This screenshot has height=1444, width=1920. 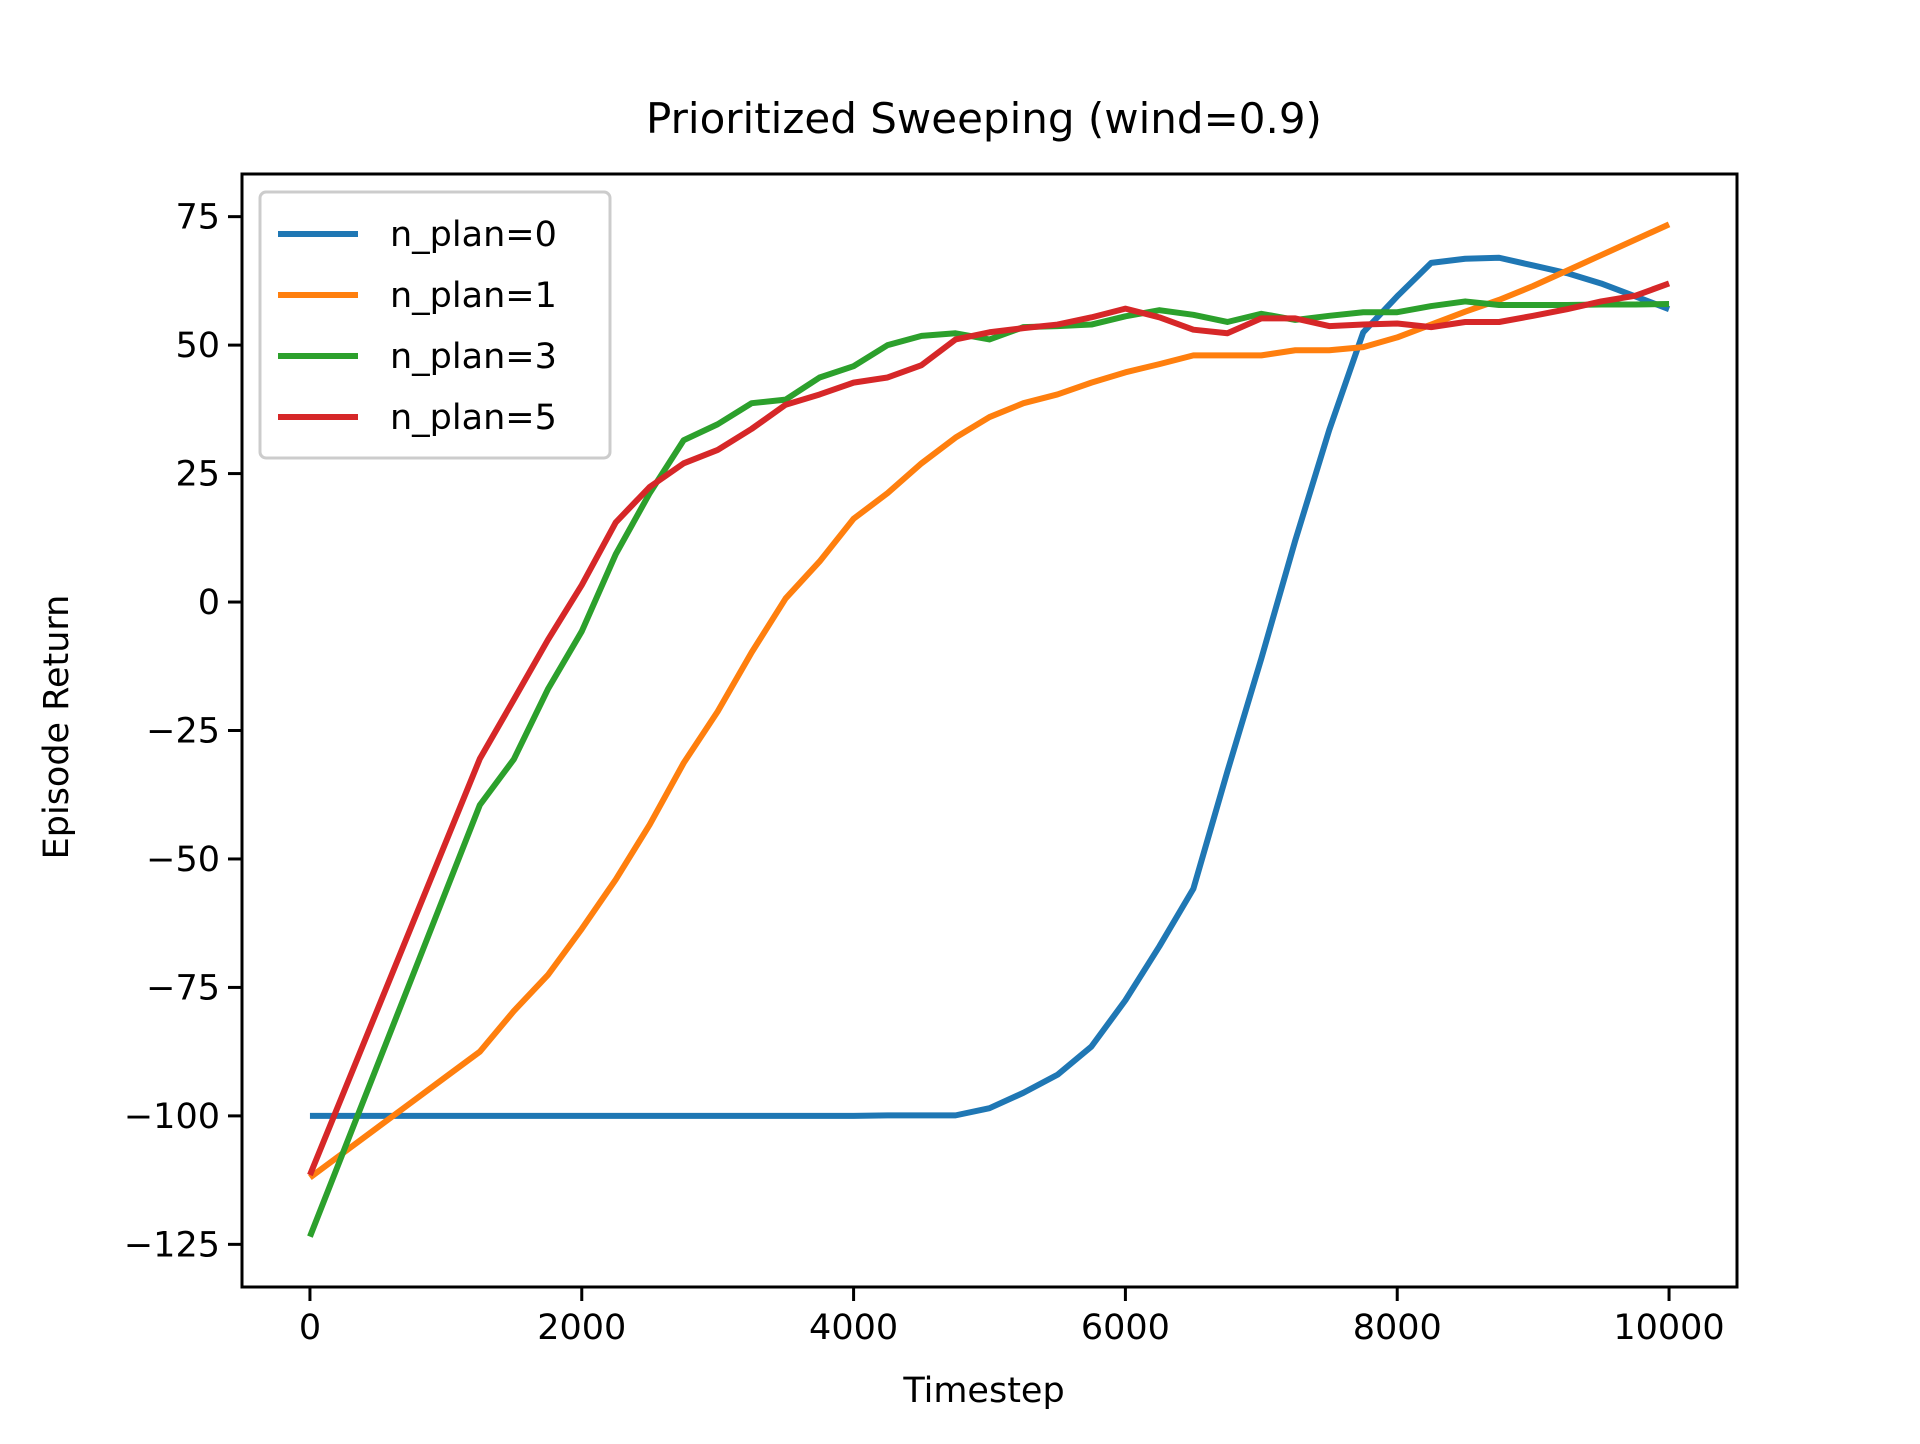 What do you see at coordinates (473, 357) in the screenshot?
I see `legend-label: n_plan=3` at bounding box center [473, 357].